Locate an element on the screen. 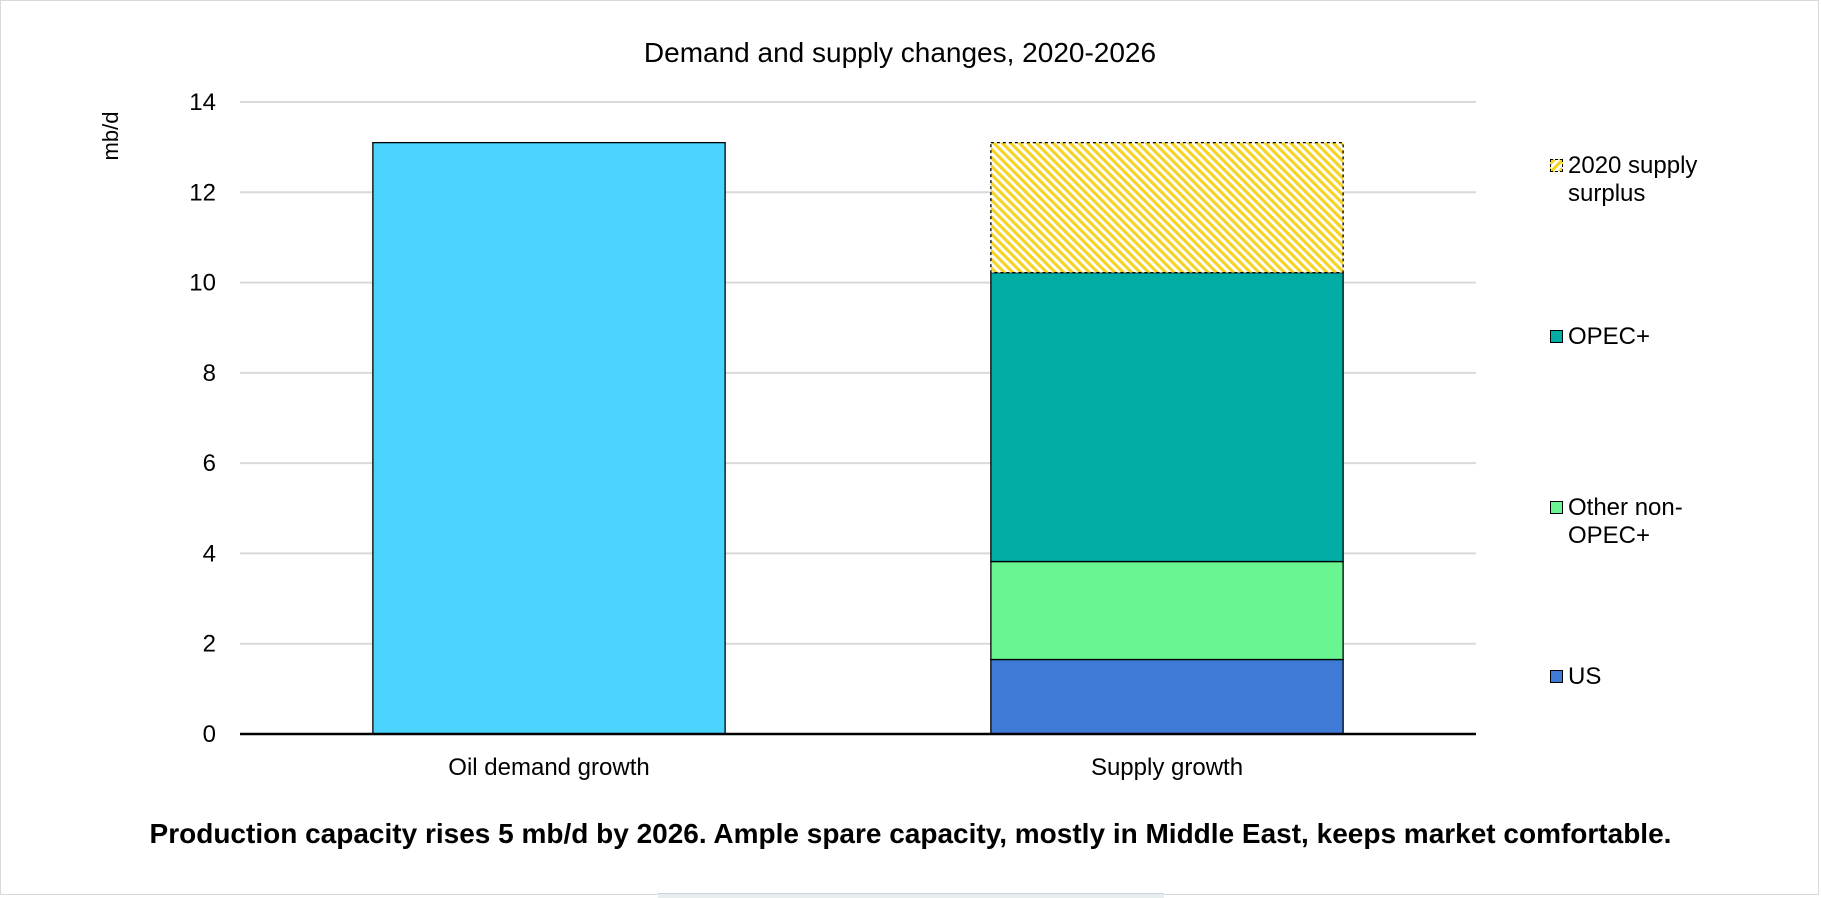 The height and width of the screenshot is (898, 1821). y-tick-label-4: 4 is located at coordinates (209, 553).